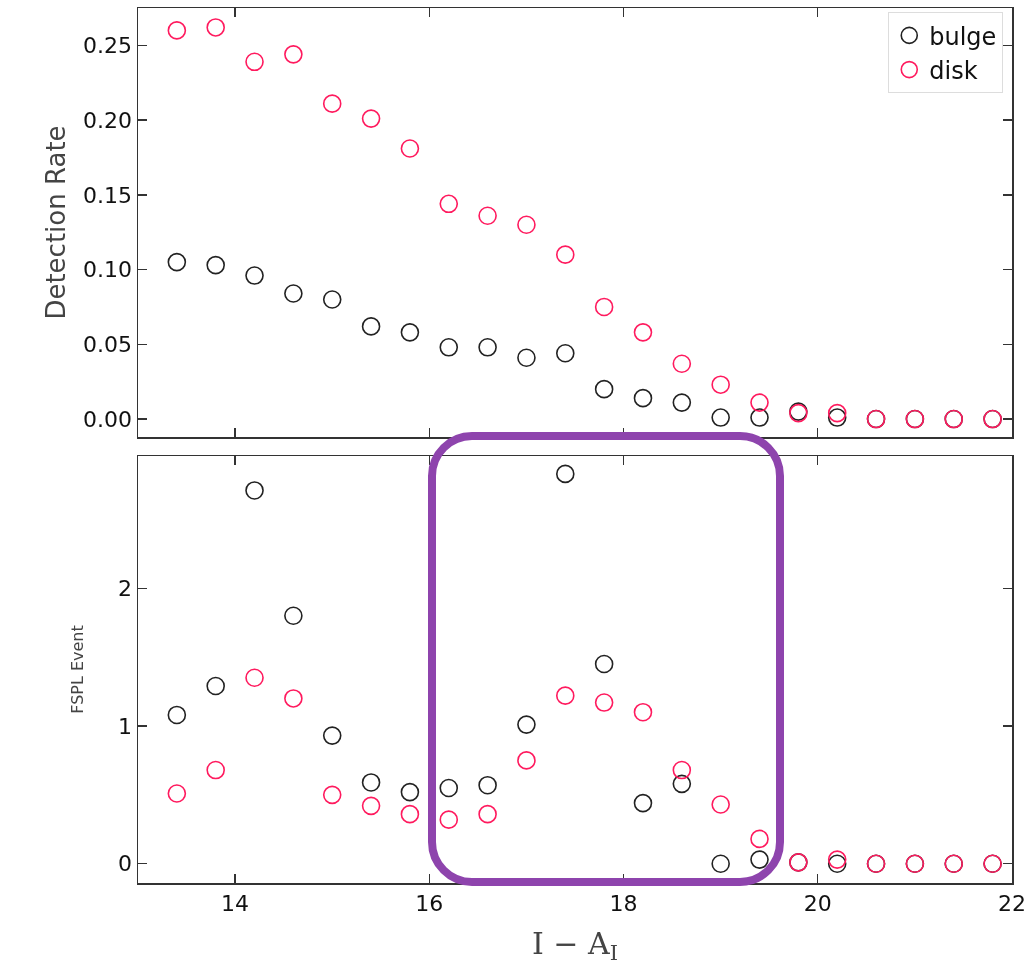 The width and height of the screenshot is (1026, 978). Describe the element at coordinates (125, 726) in the screenshot. I see `y-tick-label: 1` at that location.